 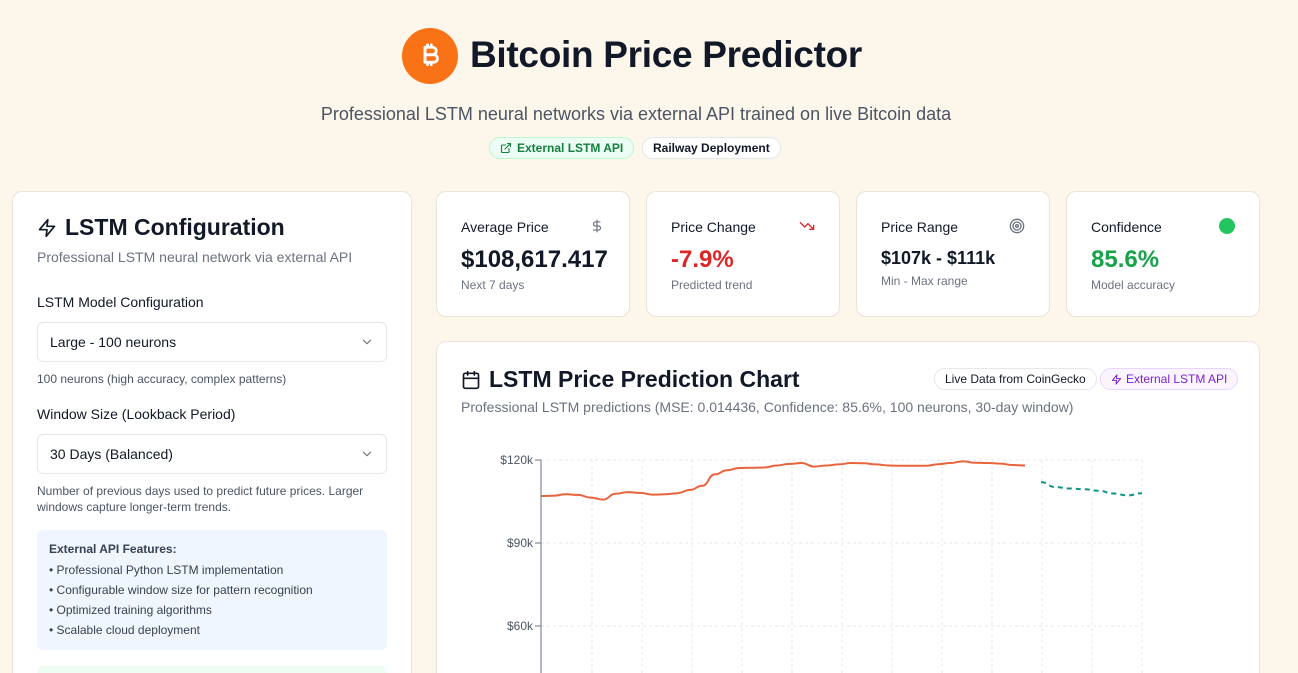 What do you see at coordinates (113, 549) in the screenshot?
I see `api-features-title: External API Features:` at bounding box center [113, 549].